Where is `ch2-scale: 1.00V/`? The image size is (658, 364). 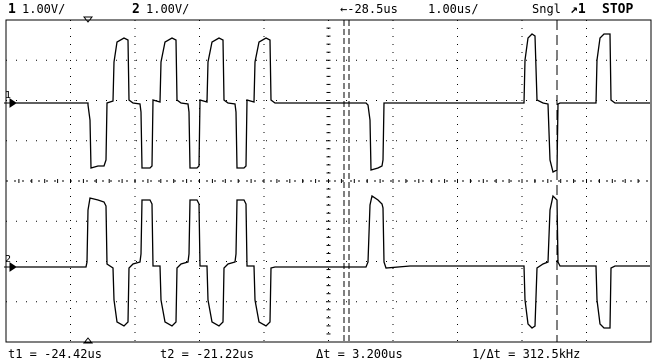 ch2-scale: 1.00V/ is located at coordinates (167, 9).